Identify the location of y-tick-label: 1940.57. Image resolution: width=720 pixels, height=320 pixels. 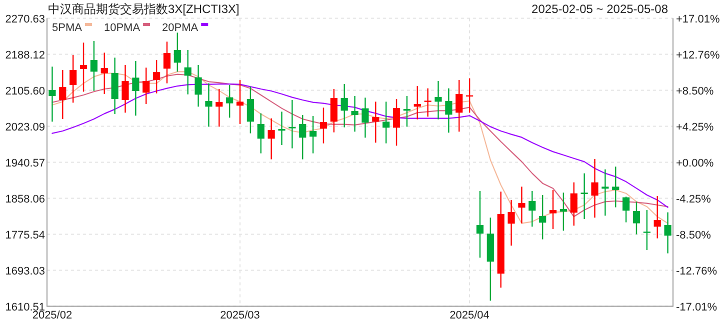
(25, 163).